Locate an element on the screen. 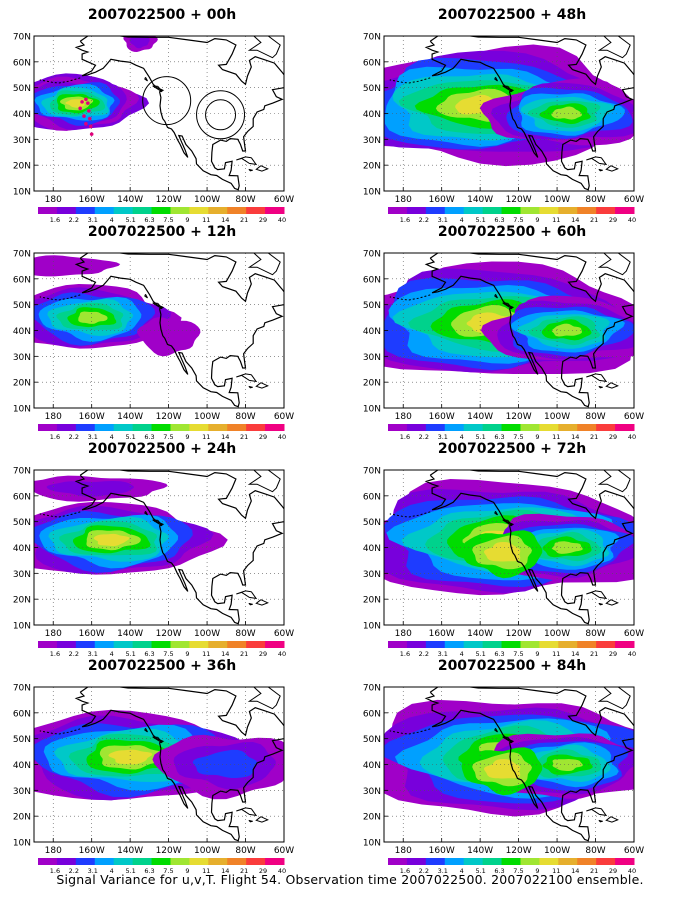  colorbar-label: 14 is located at coordinates (225, 437).